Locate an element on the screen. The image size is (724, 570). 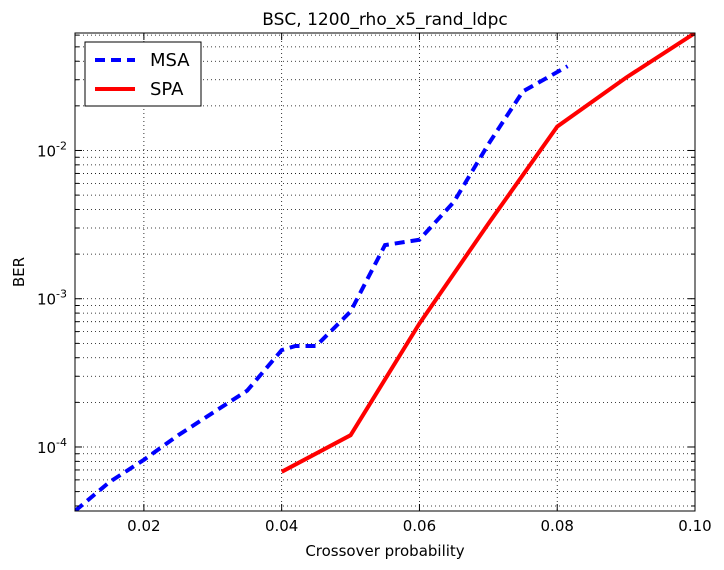
legend-label-spa: SPA is located at coordinates (167, 89).